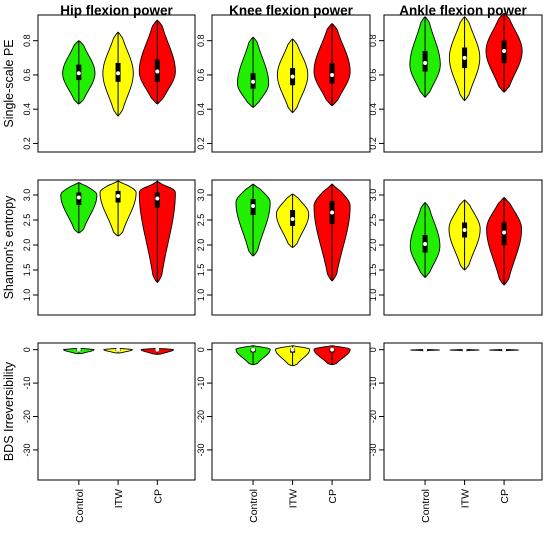  I want to click on panel-1-0-ytick-label: 1.5, so click(27, 270).